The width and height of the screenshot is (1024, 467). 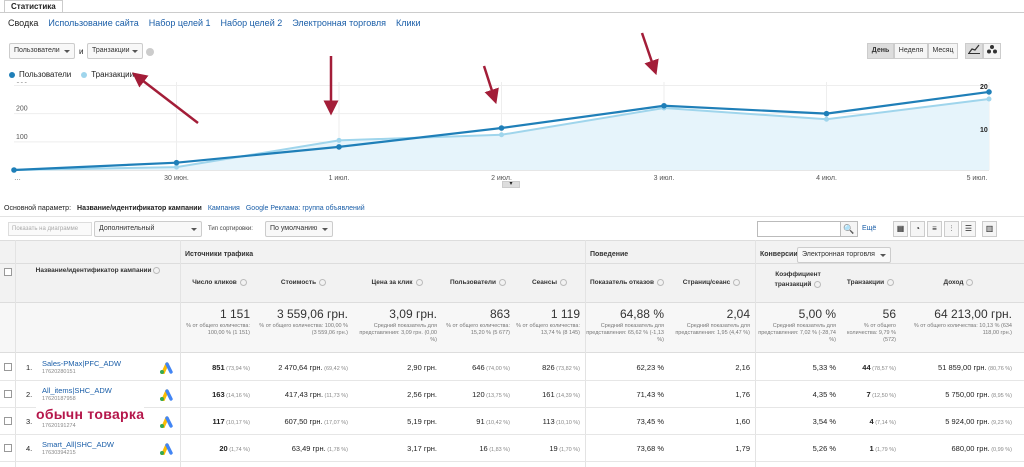 I want to click on total-note: % от общего количества: 9,79 % (572), so click(x=871, y=333).